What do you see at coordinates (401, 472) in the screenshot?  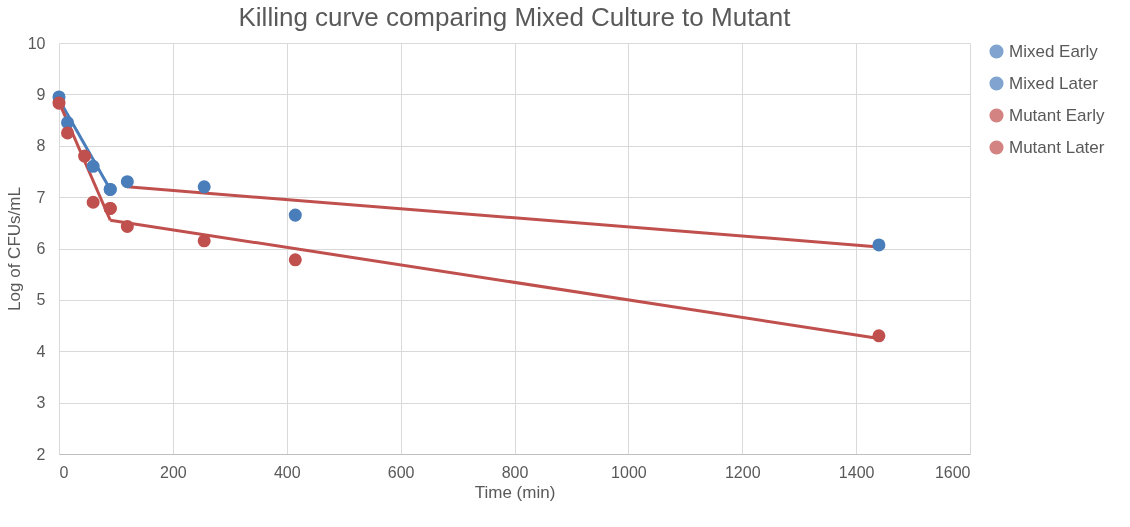 I see `x-tick-label: 600` at bounding box center [401, 472].